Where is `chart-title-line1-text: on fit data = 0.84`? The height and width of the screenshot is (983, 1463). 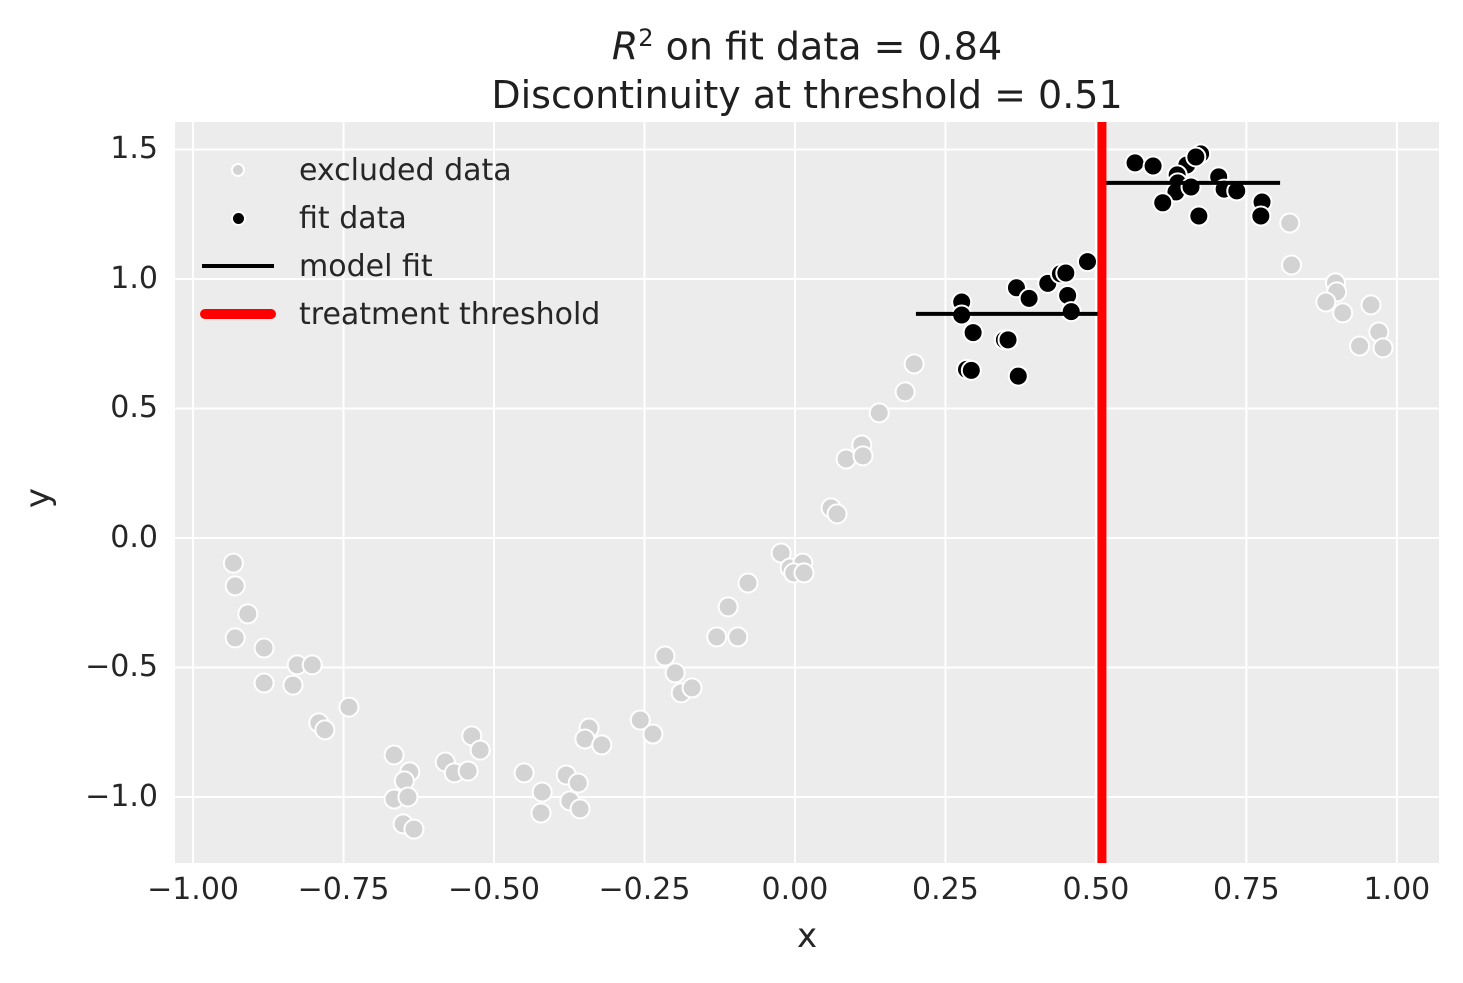 chart-title-line1-text: on fit data = 0.84 is located at coordinates (828, 46).